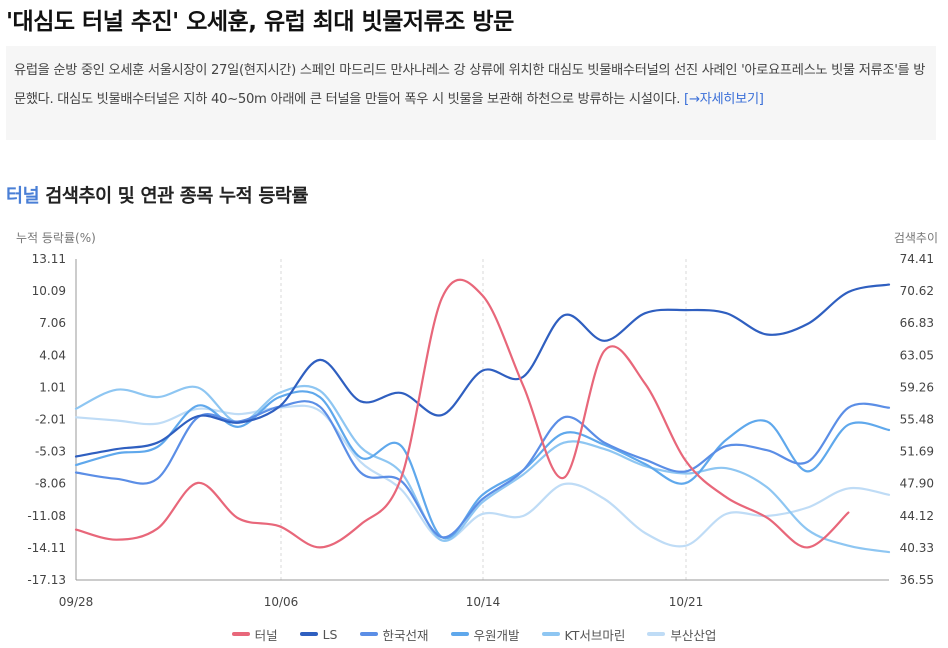 The image size is (948, 648). I want to click on y-tick-right: 66.83, so click(917, 323).